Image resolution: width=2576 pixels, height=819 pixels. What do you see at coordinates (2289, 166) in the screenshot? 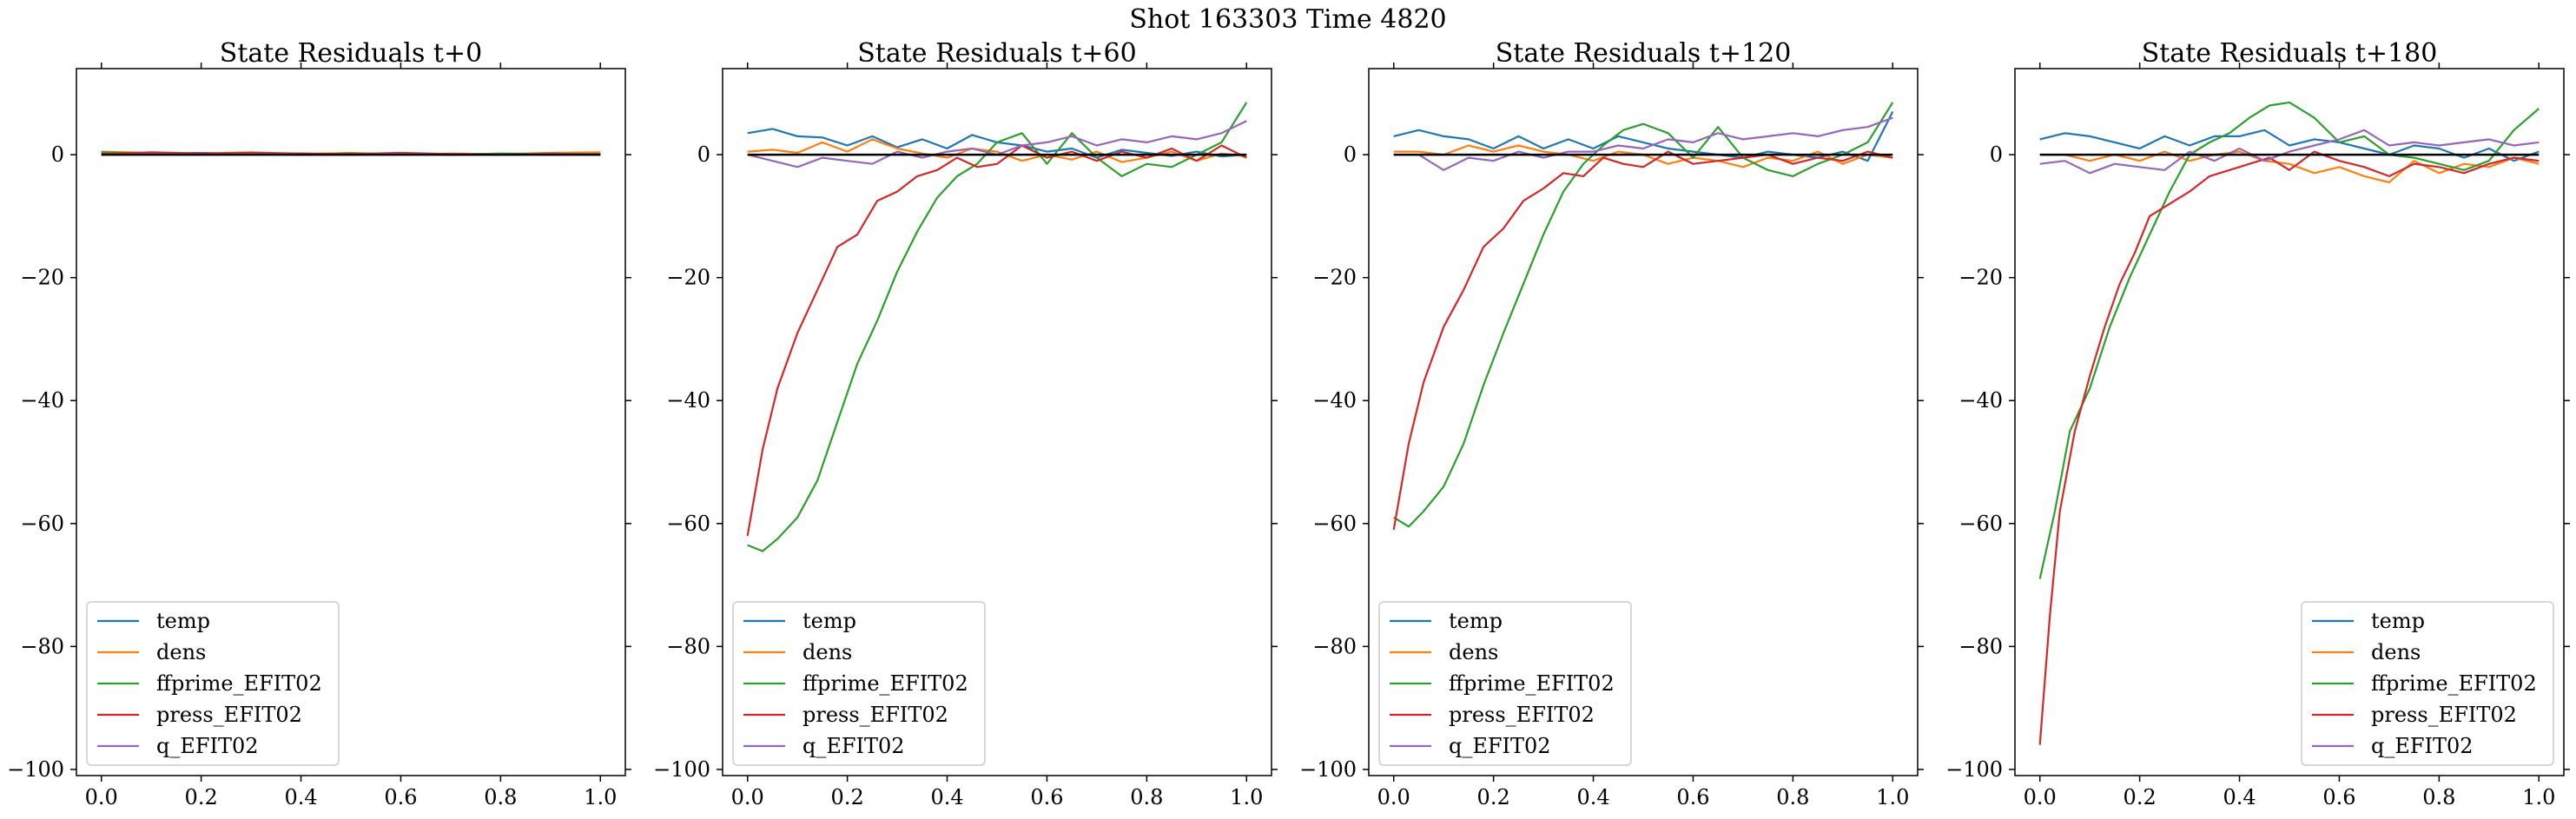
I see `series-line-dens` at bounding box center [2289, 166].